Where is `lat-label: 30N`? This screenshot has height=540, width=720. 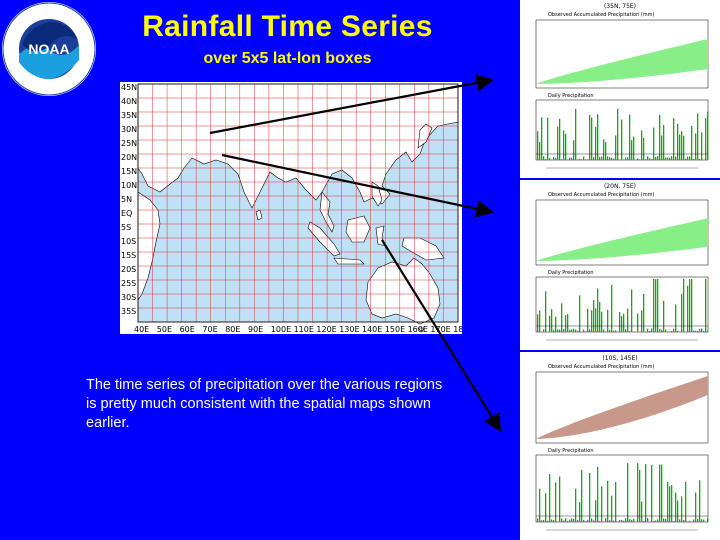 lat-label: 30N is located at coordinates (129, 129).